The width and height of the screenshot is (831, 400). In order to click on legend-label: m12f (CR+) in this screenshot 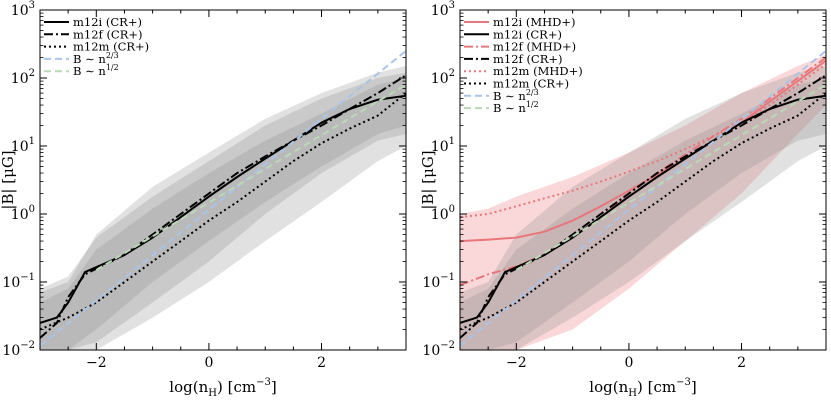, I will do `click(108, 34)`.